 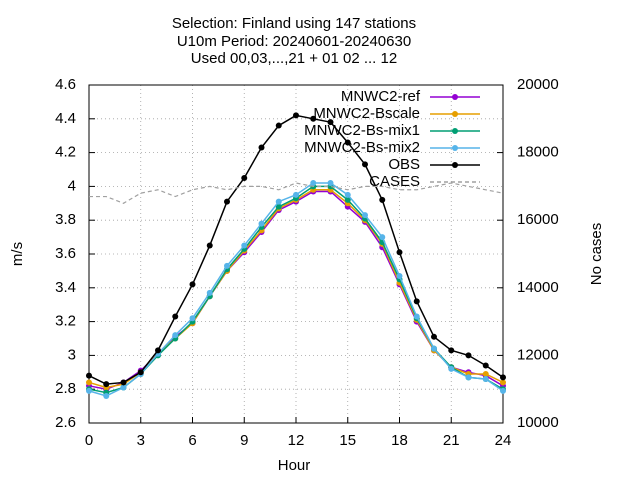 I want to click on y2-tick-label: 12000, so click(x=538, y=354).